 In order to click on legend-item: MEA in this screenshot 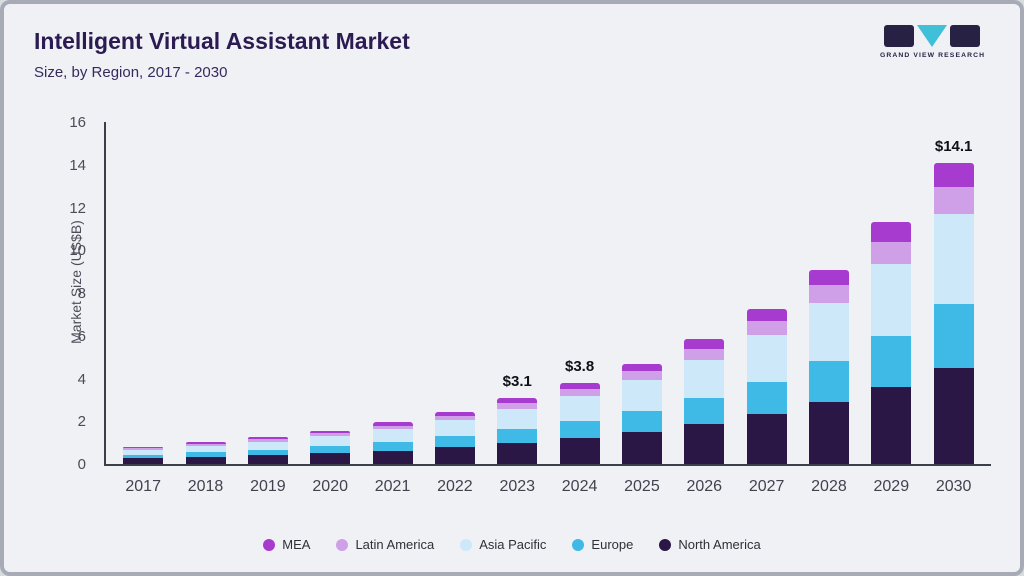, I will do `click(286, 544)`.